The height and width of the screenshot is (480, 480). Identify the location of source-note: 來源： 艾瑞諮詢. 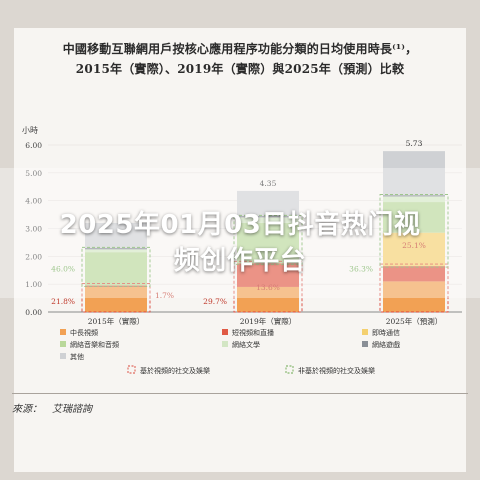
(52, 409).